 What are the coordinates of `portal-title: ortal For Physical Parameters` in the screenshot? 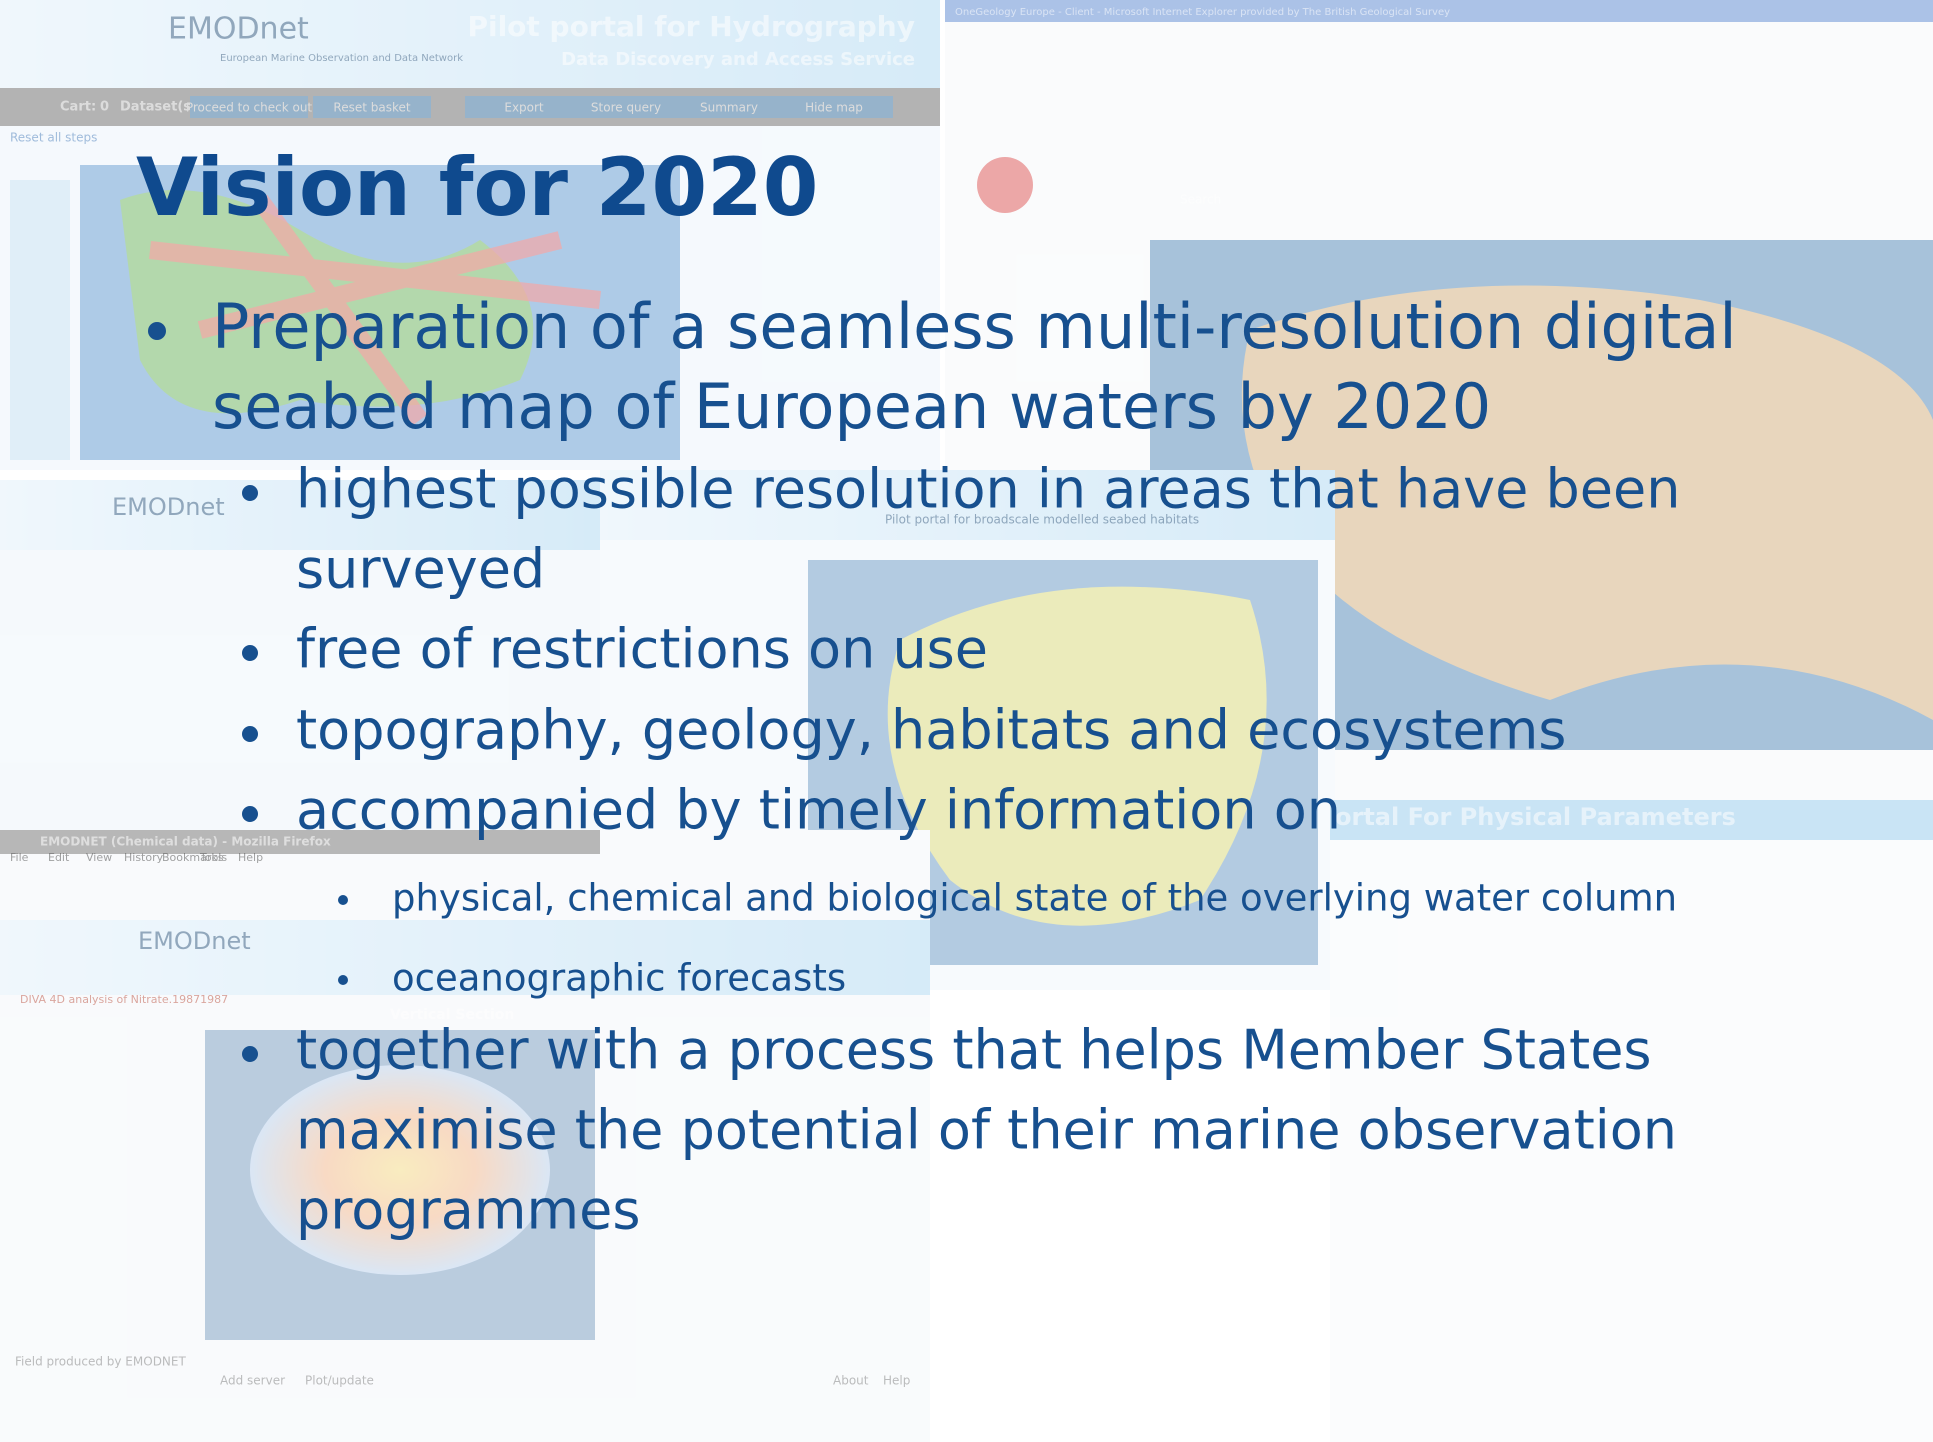 It's located at (1535, 817).